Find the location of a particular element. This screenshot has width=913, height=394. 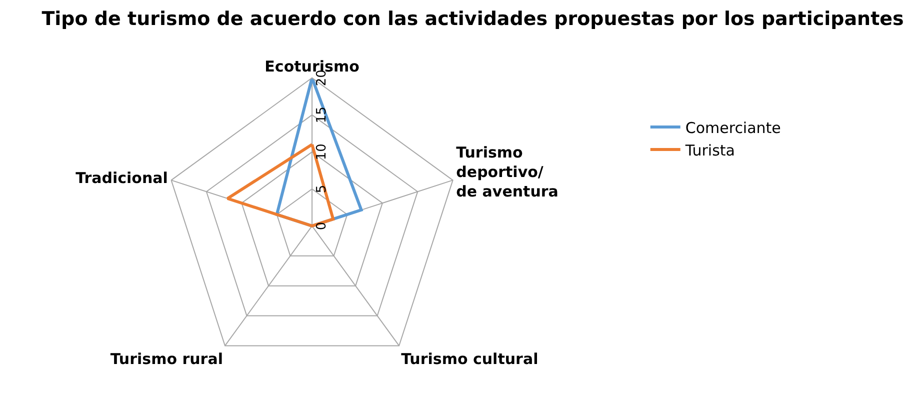

y-tick-label: 15 is located at coordinates (322, 115).